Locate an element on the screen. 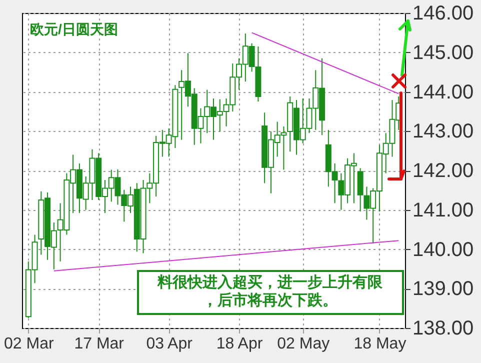  y-tick-label: 139.00 is located at coordinates (443, 289).